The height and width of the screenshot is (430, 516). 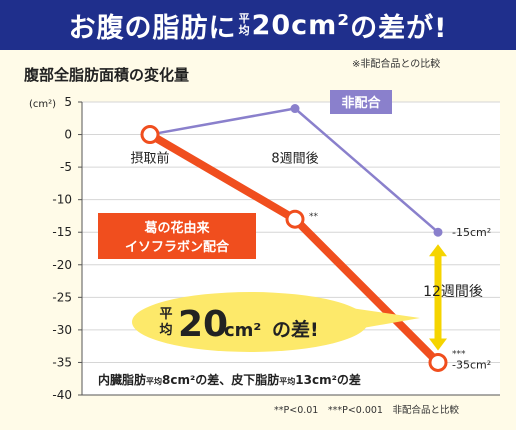 I want to click on headline-average-mark: 平 均, so click(x=244, y=25).